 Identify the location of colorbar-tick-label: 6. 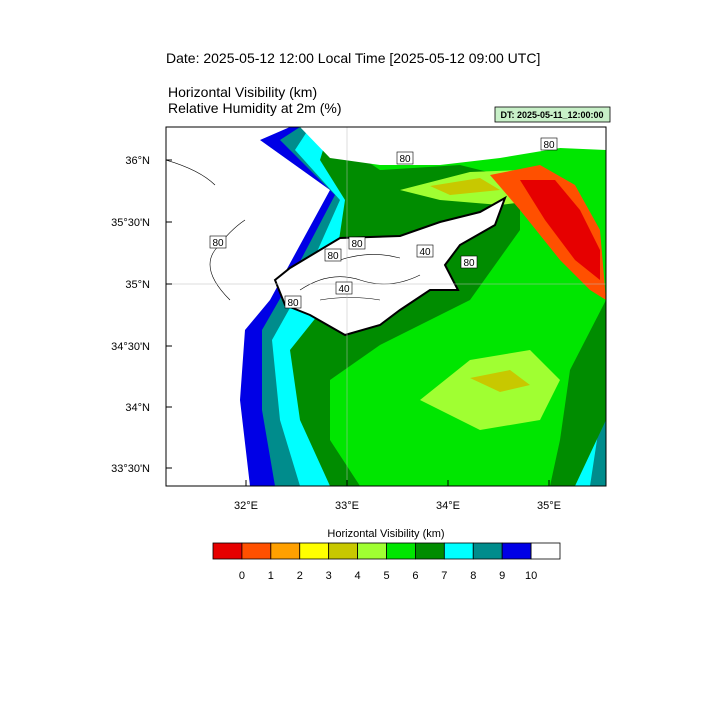
(415, 576).